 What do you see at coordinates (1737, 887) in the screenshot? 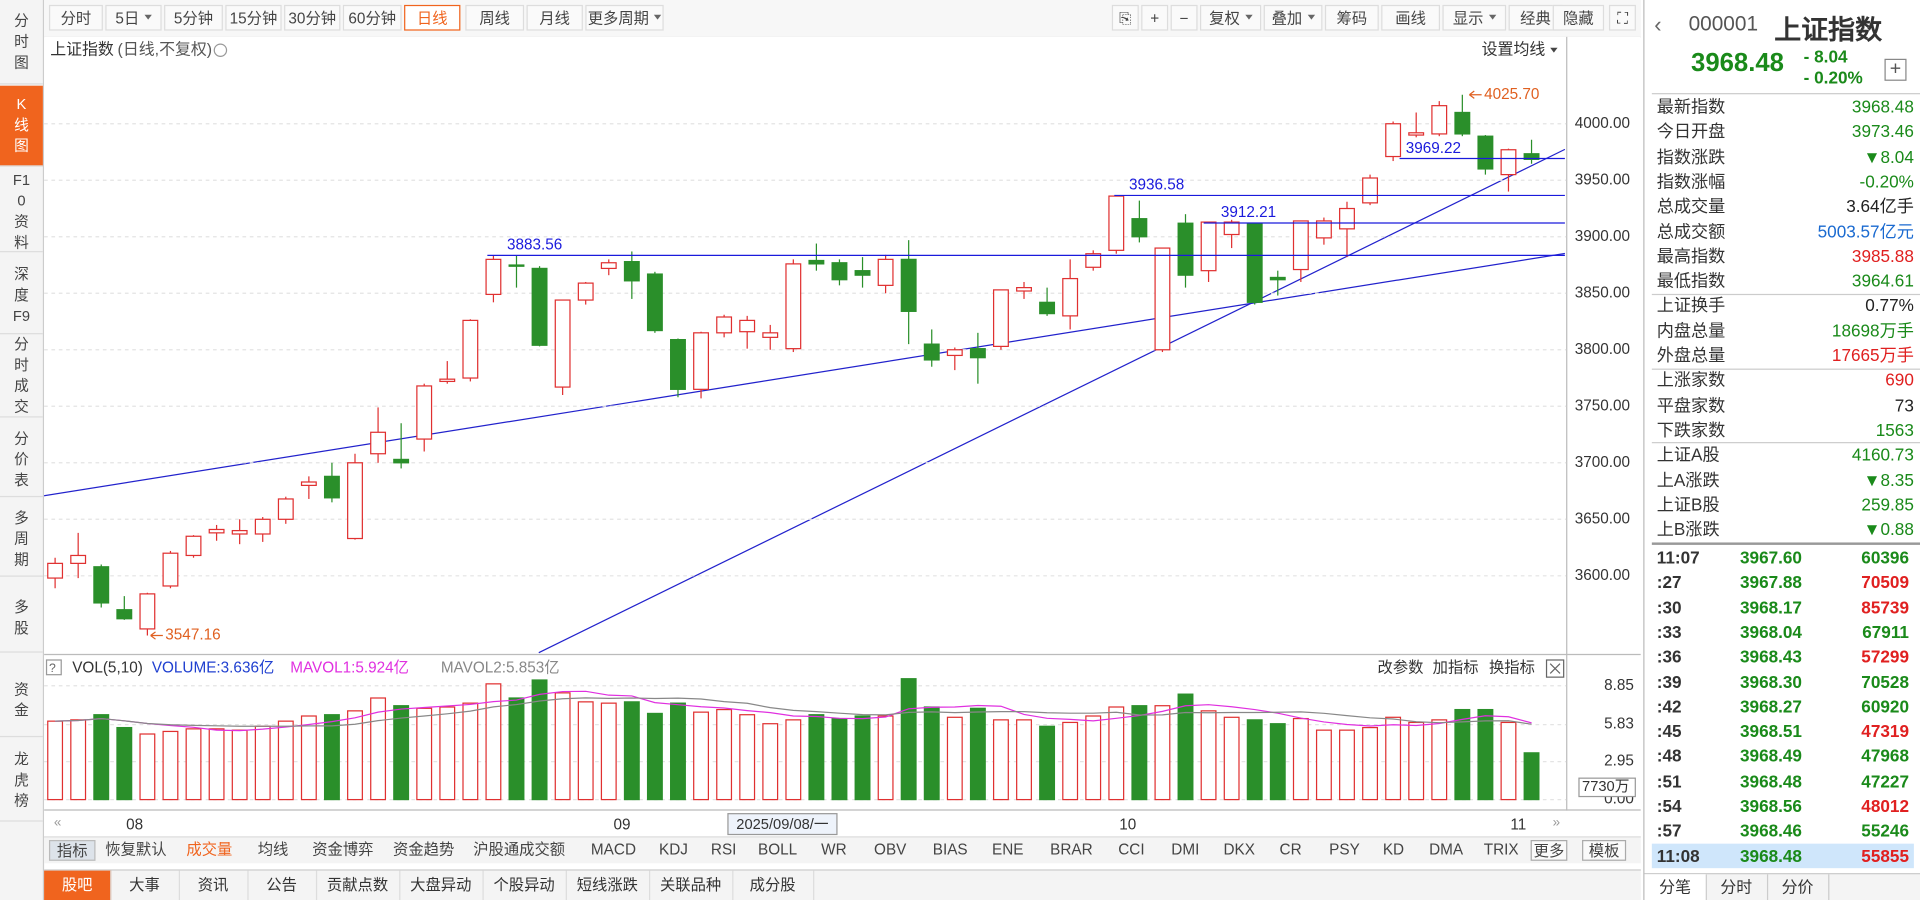
I see `side-tab: 分时` at bounding box center [1737, 887].